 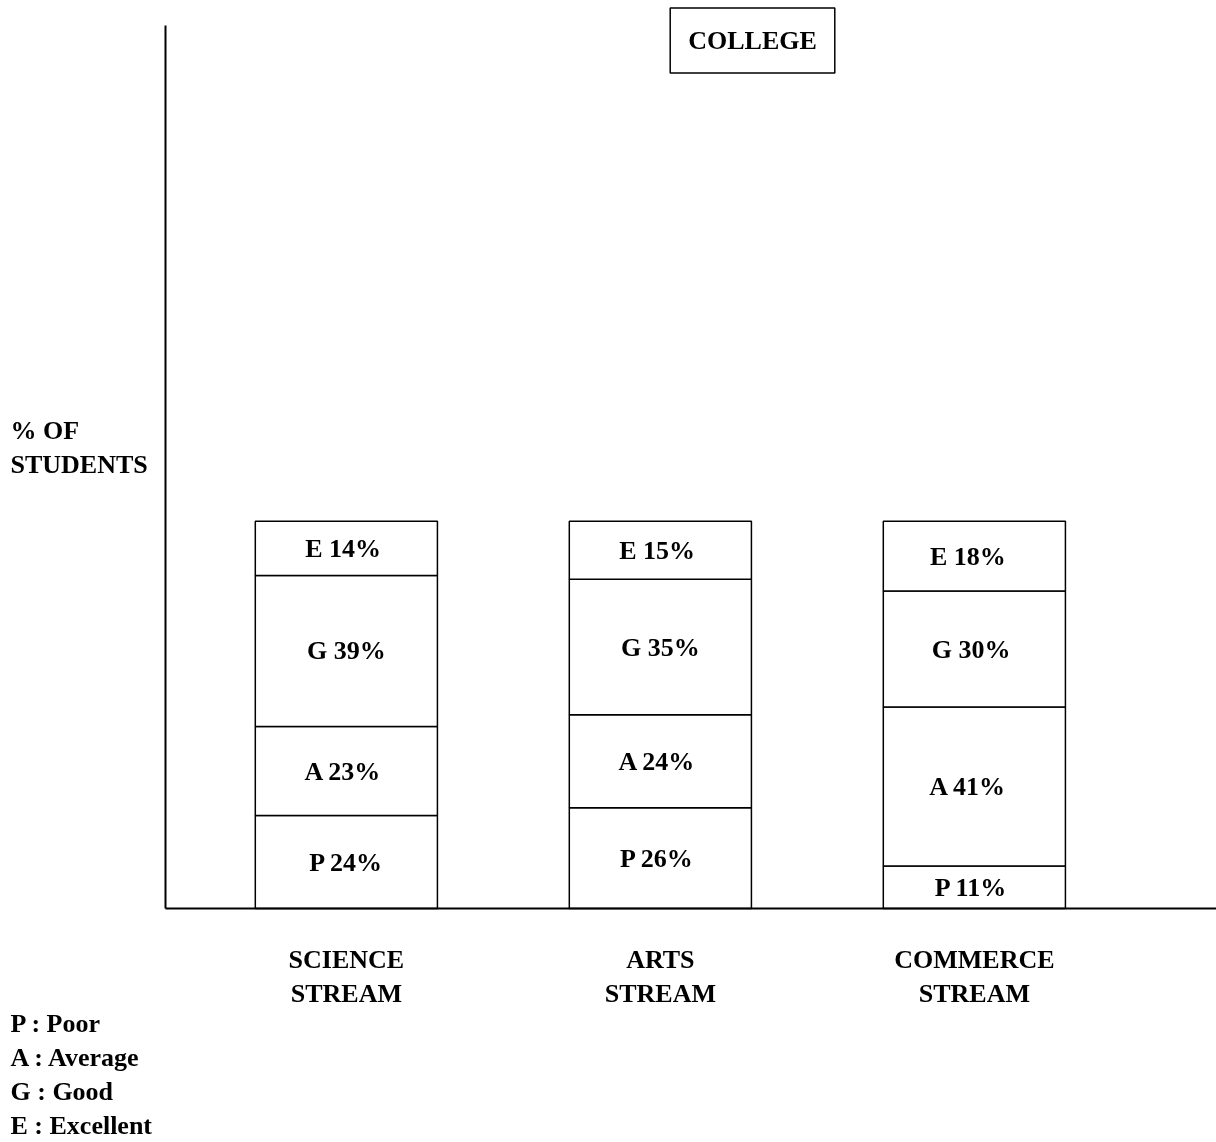 What do you see at coordinates (974, 976) in the screenshot?
I see `x-tick-label: COMMERCE STREAM` at bounding box center [974, 976].